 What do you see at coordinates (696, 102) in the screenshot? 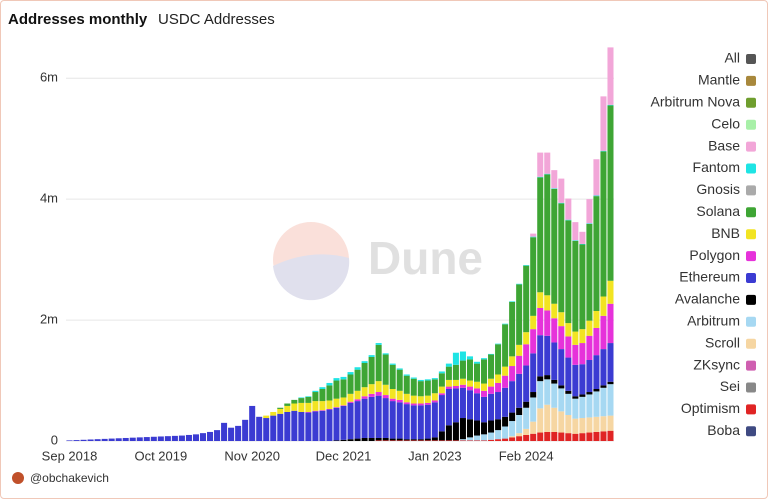
I see `legend-label: Arbitrum Nova` at bounding box center [696, 102].